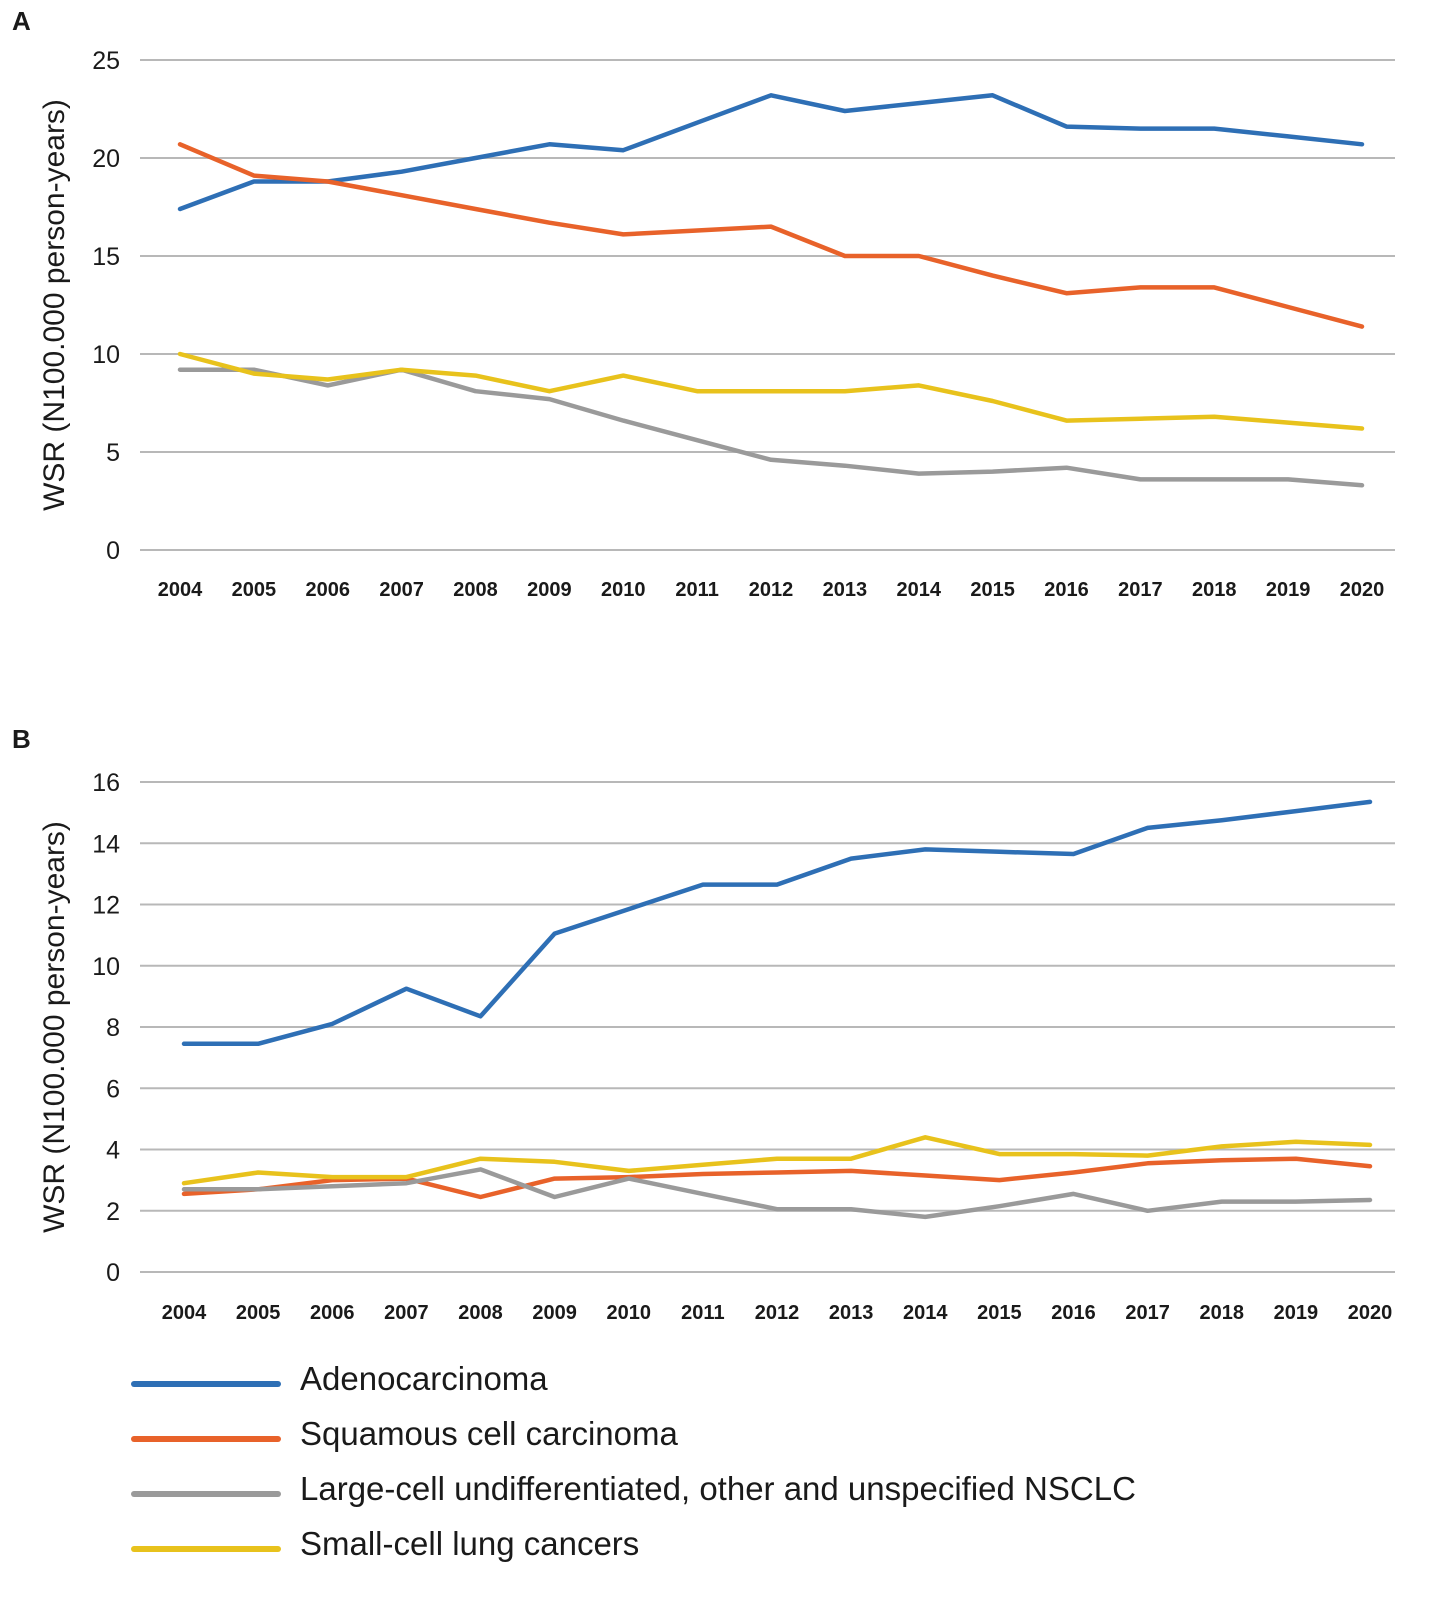 The height and width of the screenshot is (1613, 1453). I want to click on panel-a-x-tick-2013: 2013, so click(845, 590).